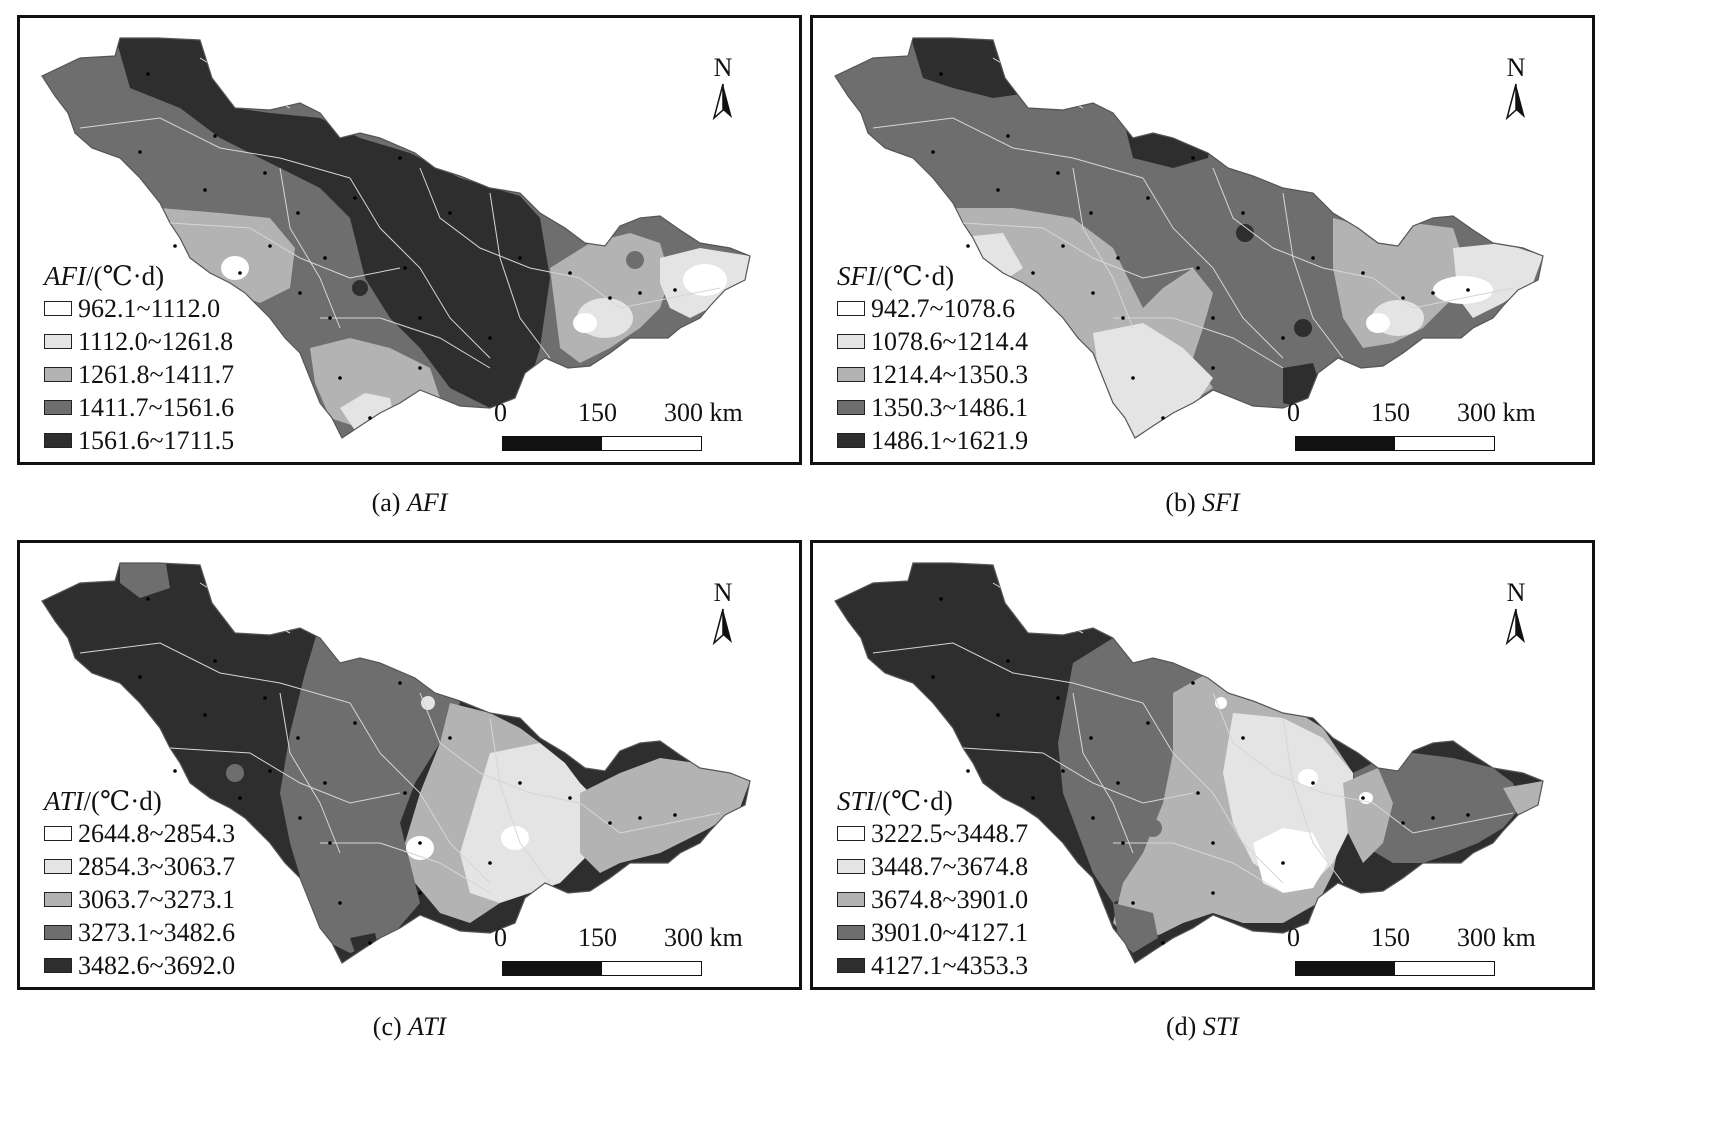 The width and height of the screenshot is (1722, 1148). I want to click on legend-label: 1411.7~1561.6, so click(156, 407).